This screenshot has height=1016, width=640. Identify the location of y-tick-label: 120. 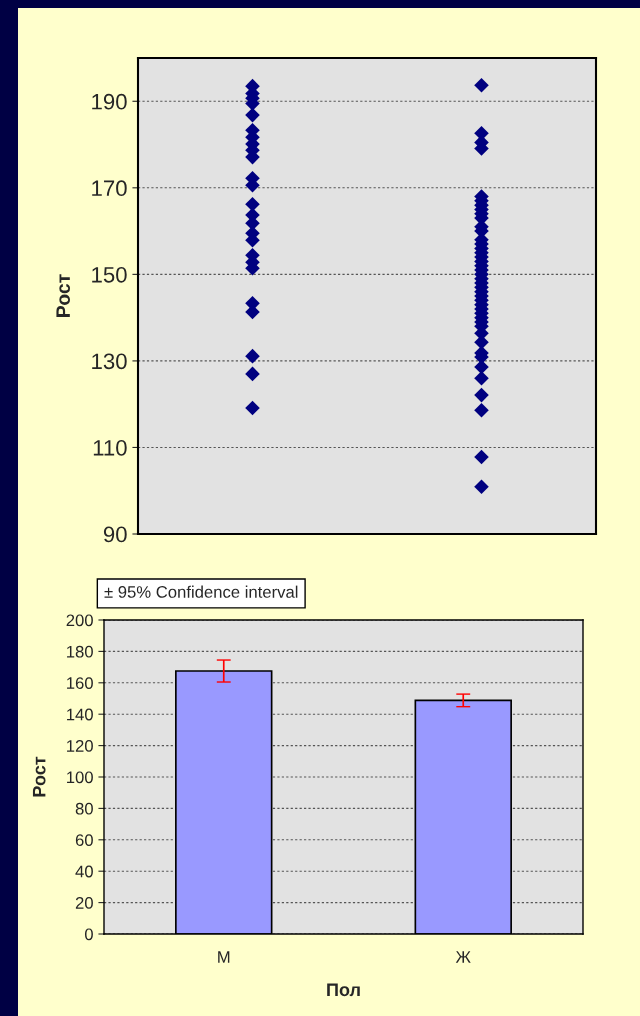
(80, 746).